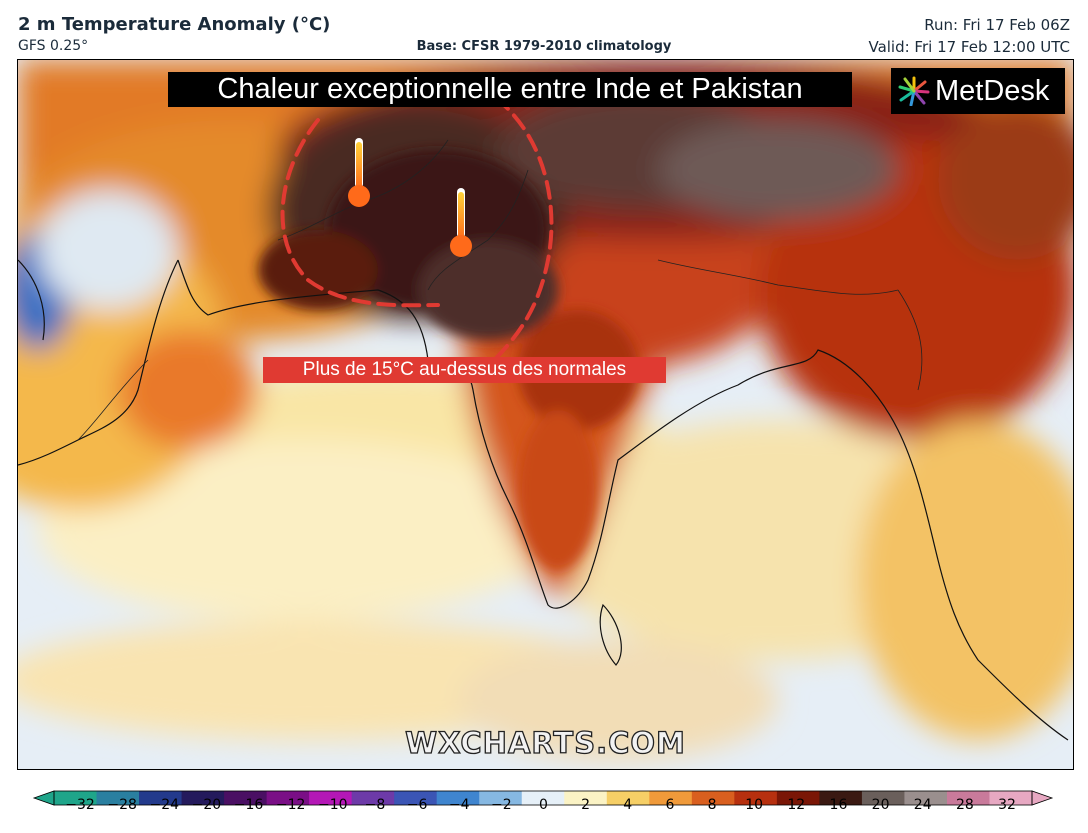 The height and width of the screenshot is (833, 1088). What do you see at coordinates (122, 805) in the screenshot?
I see `colorbar-tick-label: −28` at bounding box center [122, 805].